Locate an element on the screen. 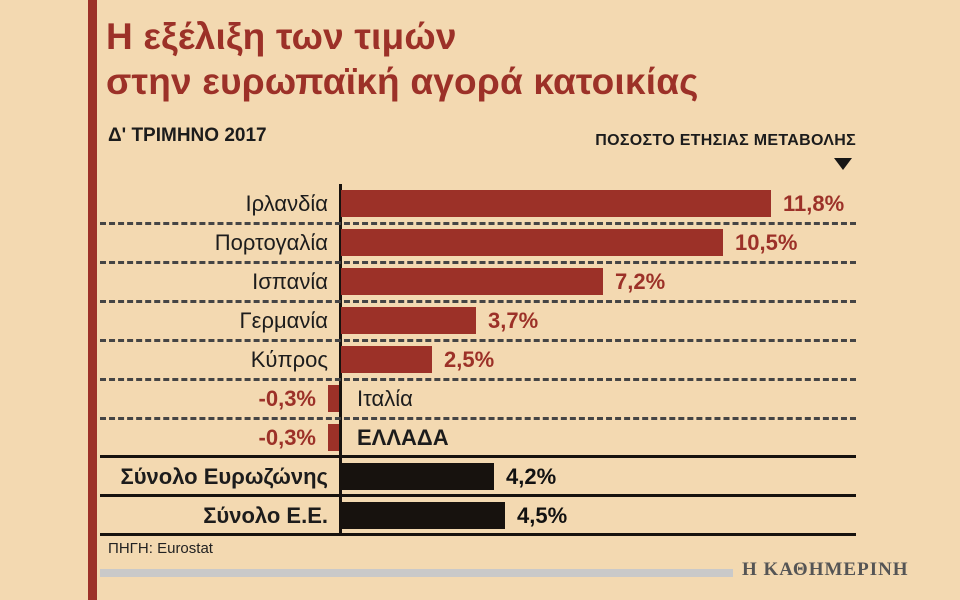 The width and height of the screenshot is (960, 600). period-label: Δ' ΤΡΙΜΗΝΟ 2017 is located at coordinates (187, 135).